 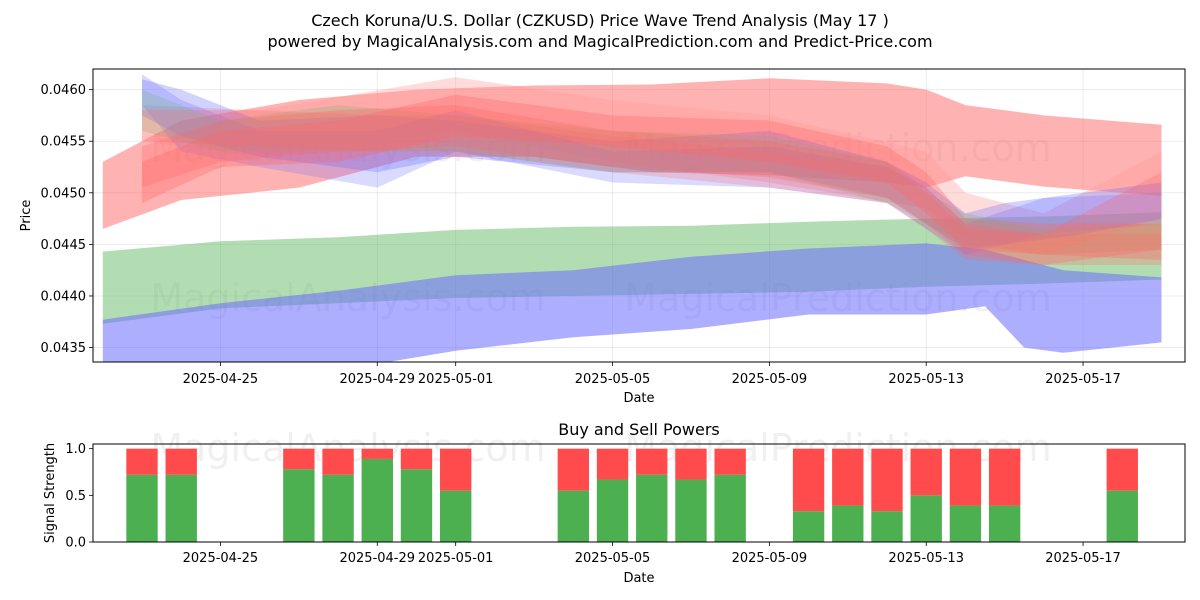 What do you see at coordinates (64, 348) in the screenshot?
I see `price-y-tick-label: 0.0435` at bounding box center [64, 348].